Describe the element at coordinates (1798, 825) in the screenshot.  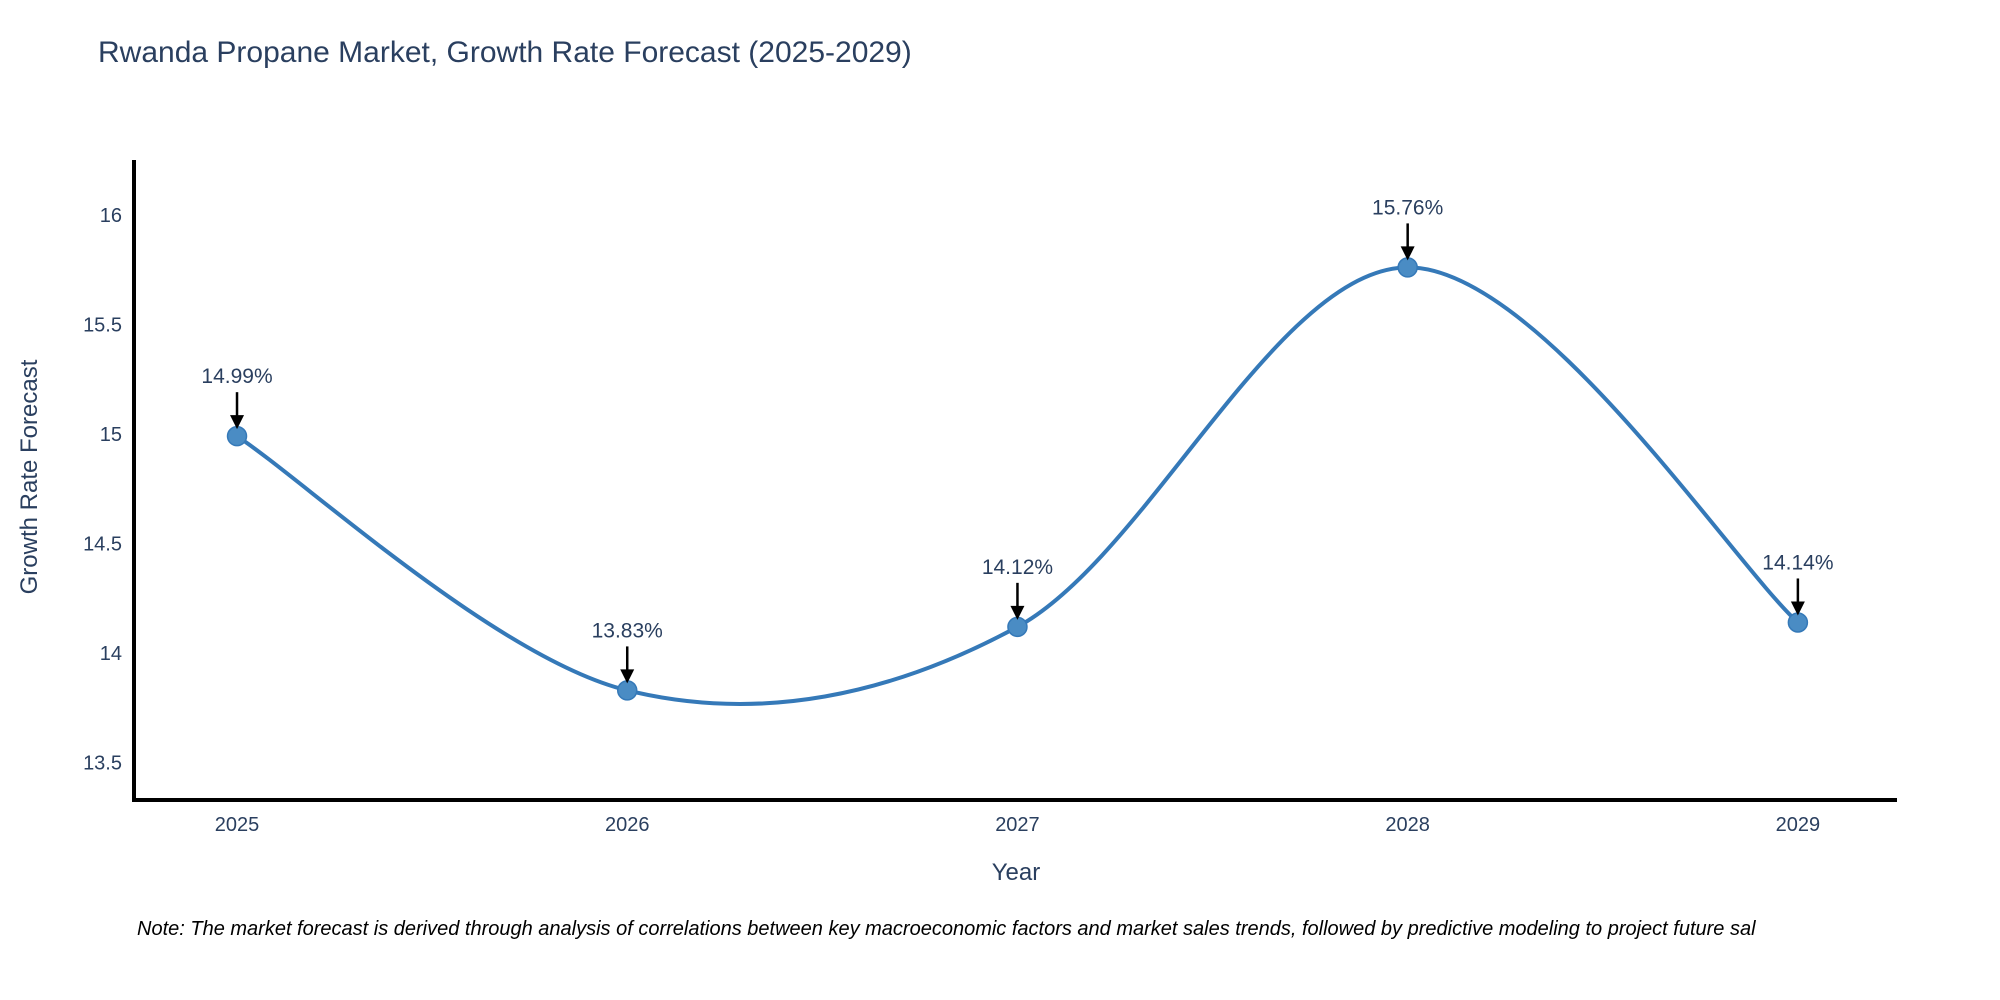
I see `x-tick-label: 2029` at that location.